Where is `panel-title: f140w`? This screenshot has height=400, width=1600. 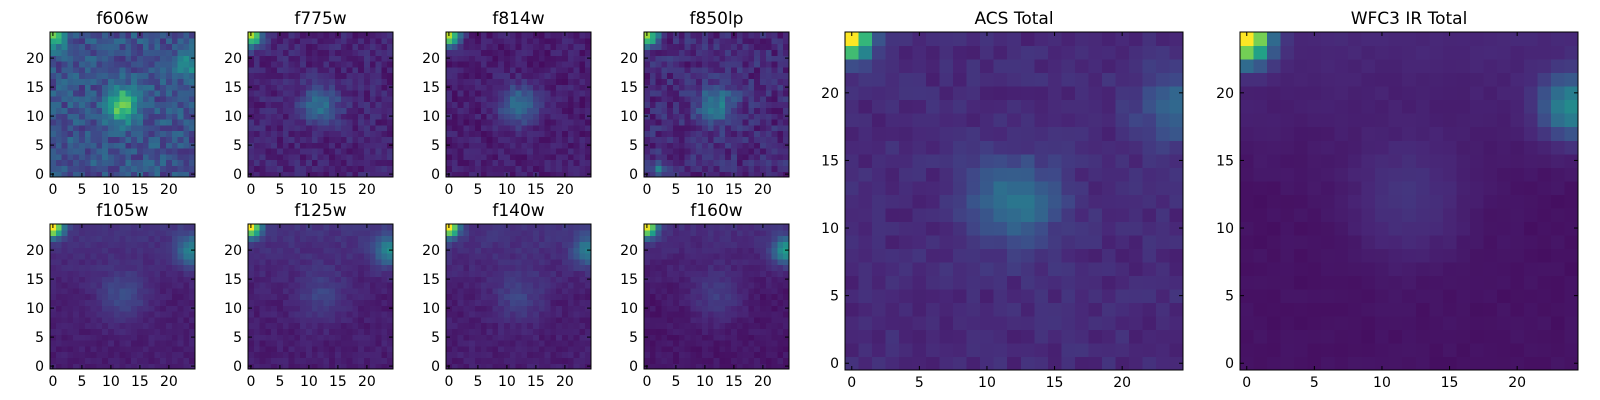 panel-title: f140w is located at coordinates (518, 211).